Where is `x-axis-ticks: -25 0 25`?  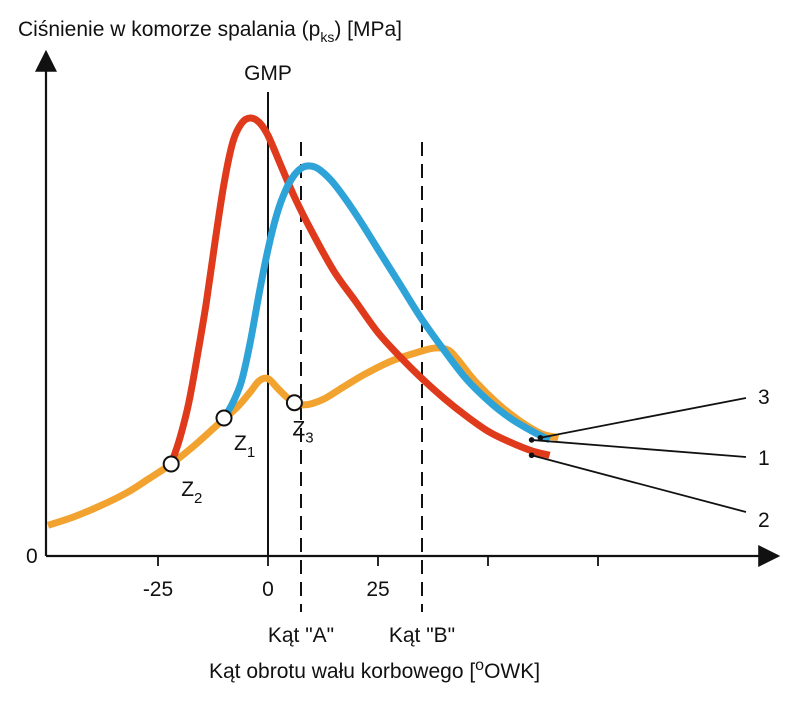
x-axis-ticks: -25 0 25 is located at coordinates (371, 578).